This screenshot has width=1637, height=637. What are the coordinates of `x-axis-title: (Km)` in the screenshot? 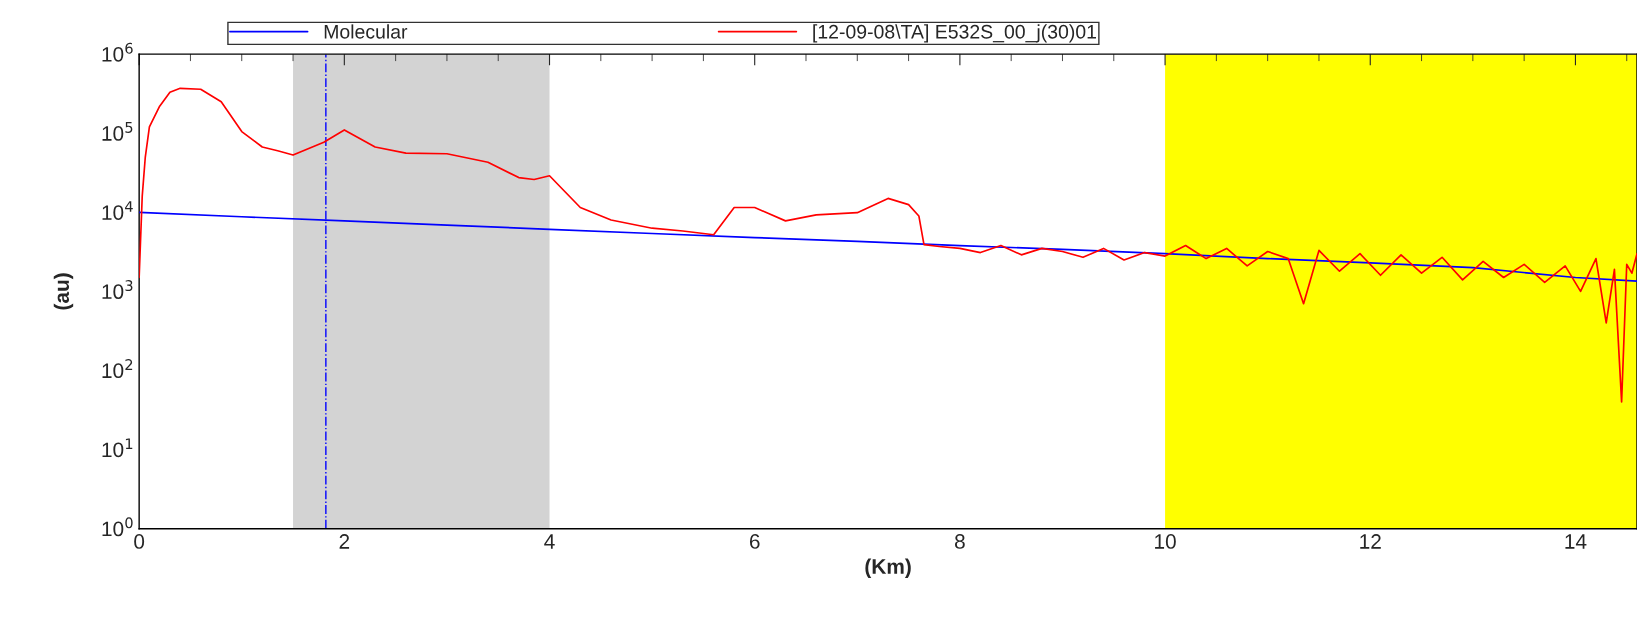 It's located at (888, 568).